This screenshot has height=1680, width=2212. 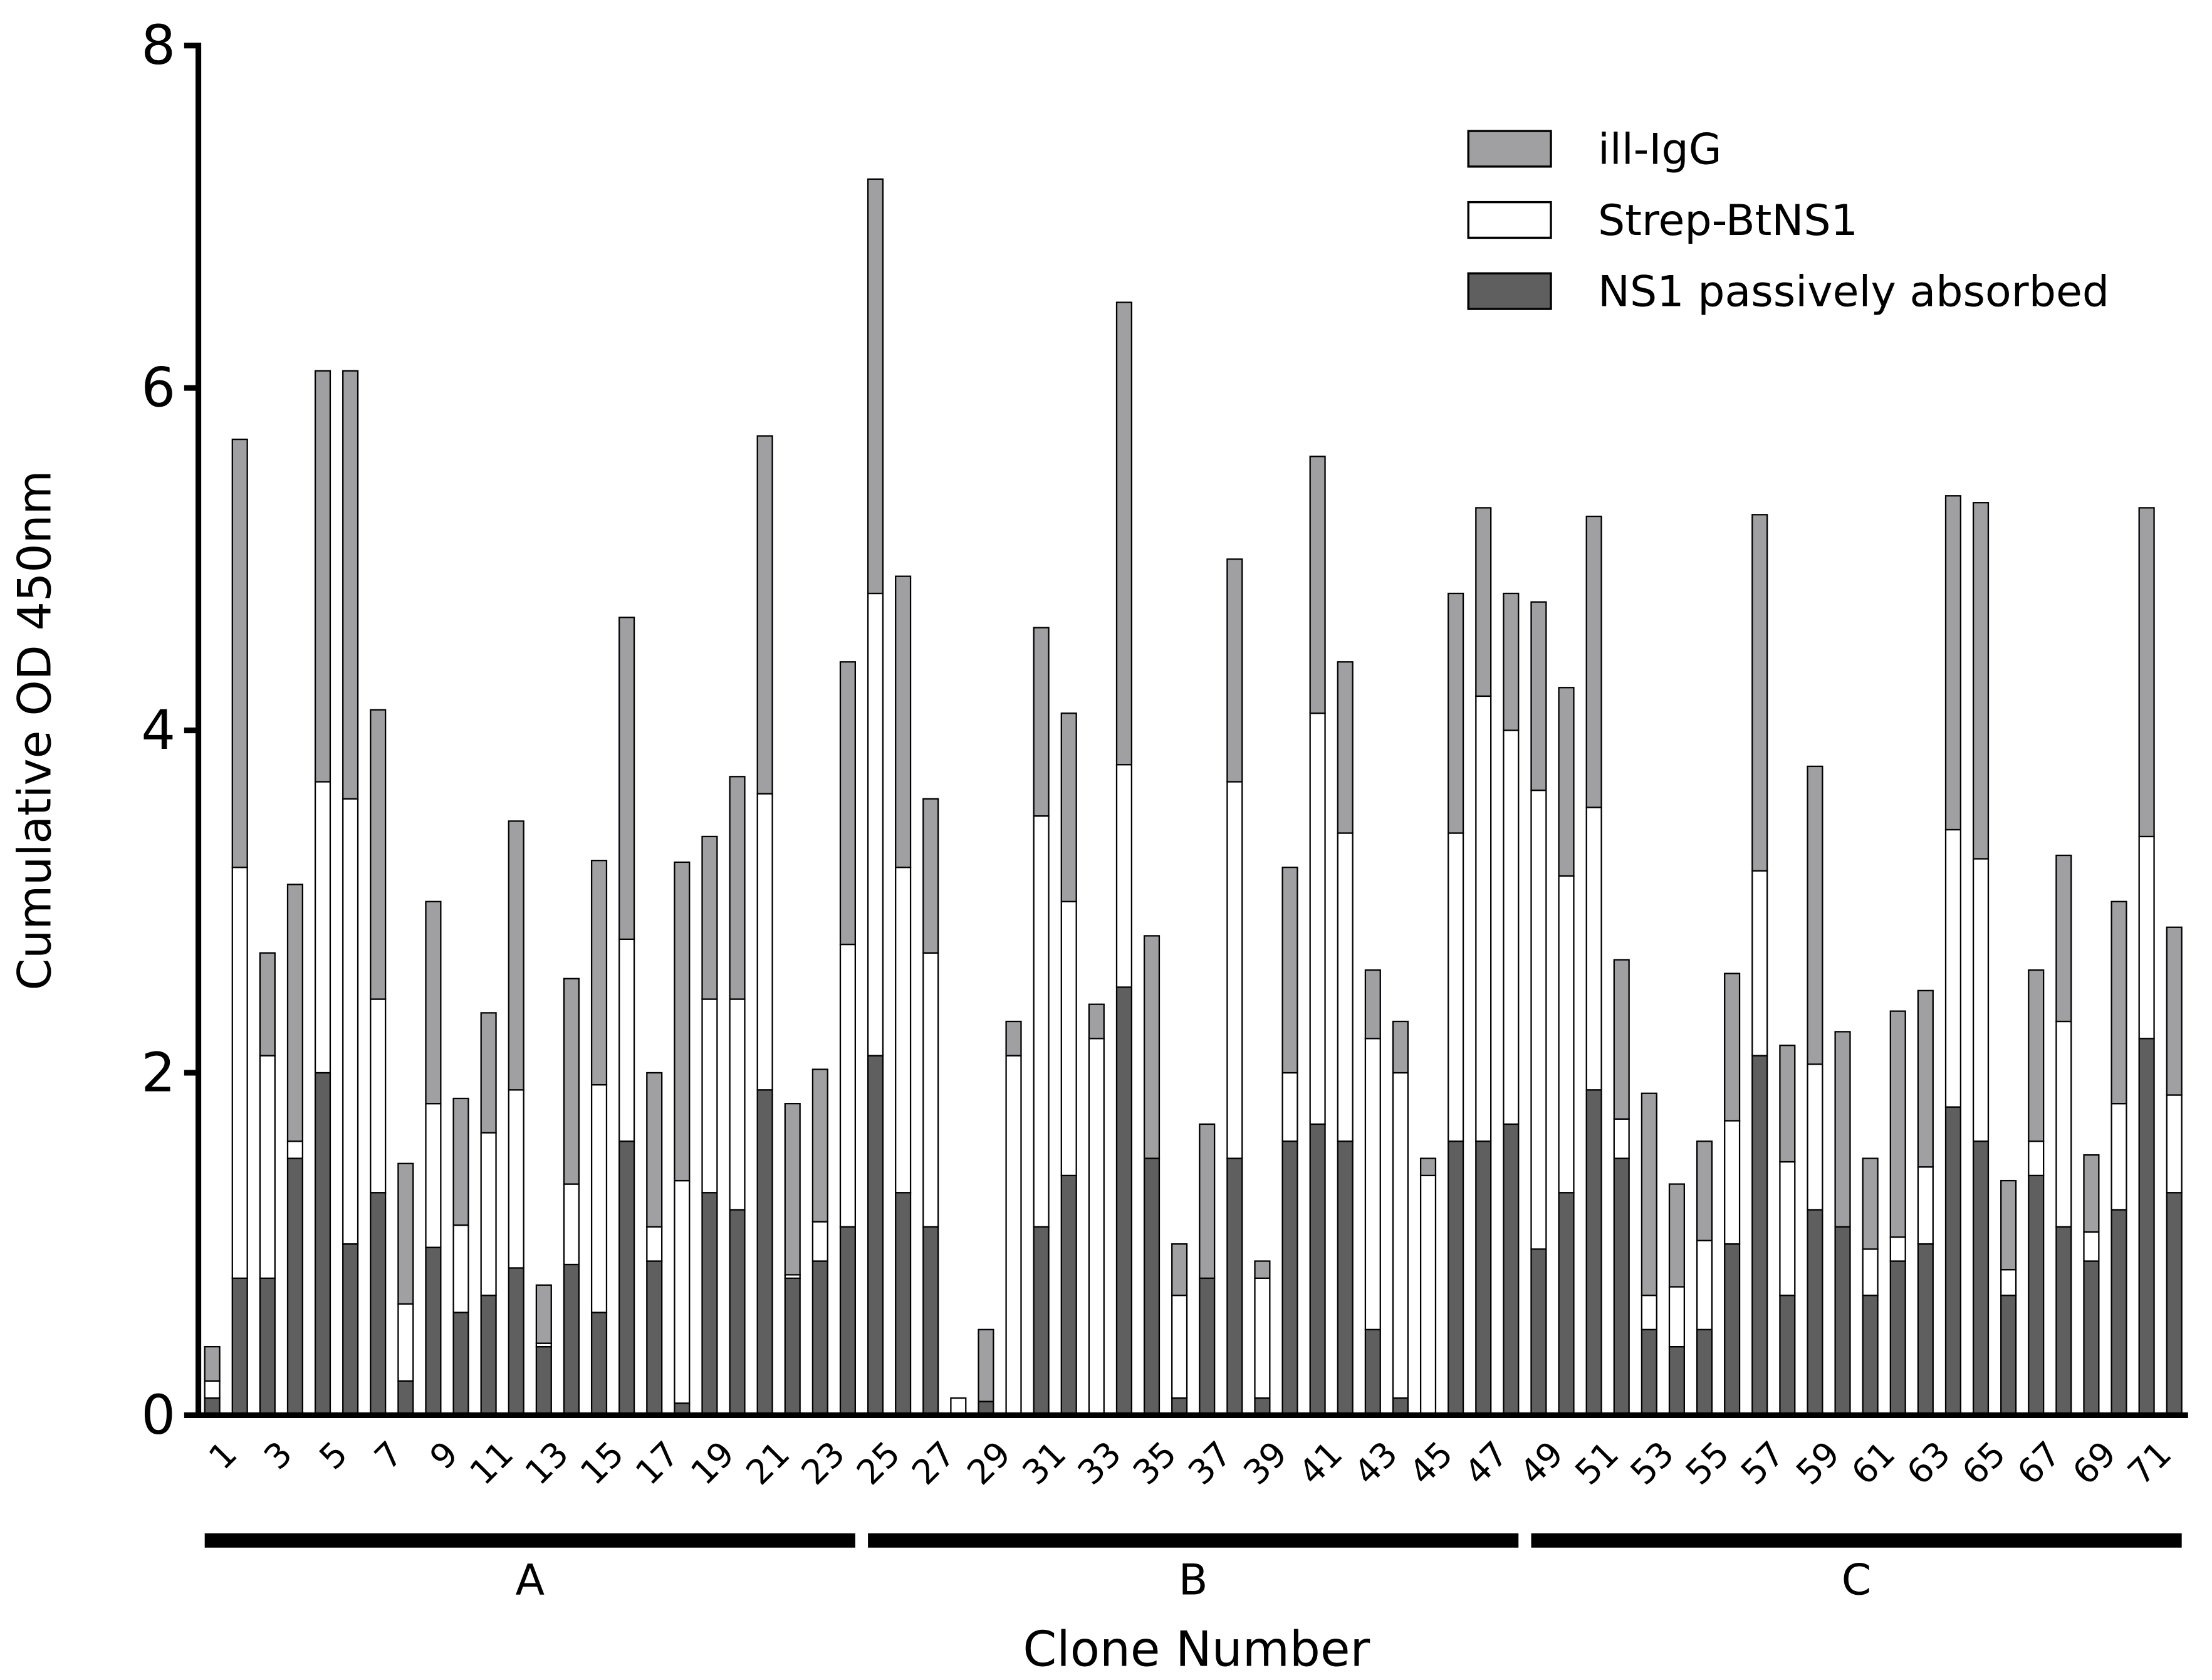 I want to click on x-tick-label: 17, so click(x=657, y=1463).